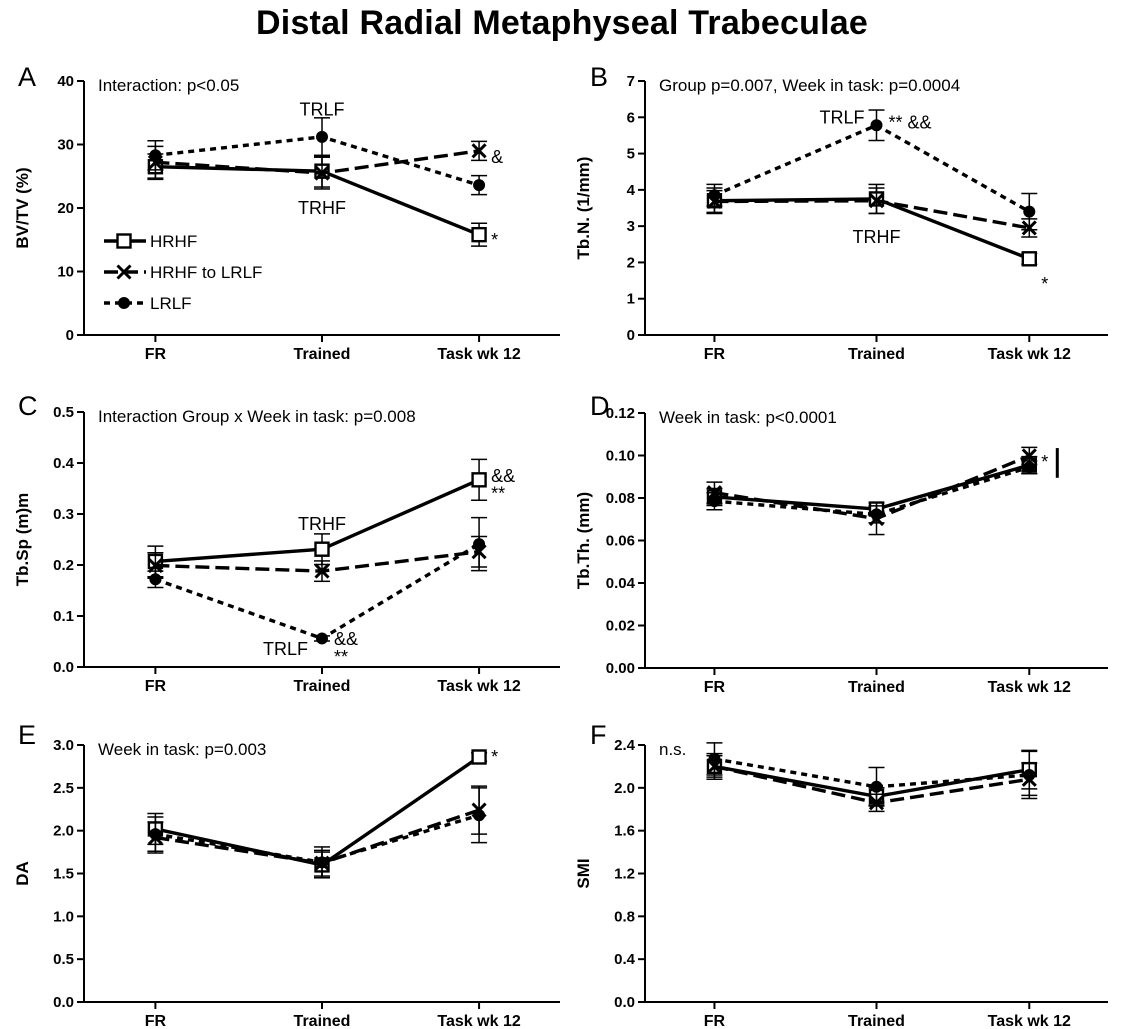  Describe the element at coordinates (1029, 354) in the screenshot. I see `panel-b-x-tick-label: Task wk 12` at that location.